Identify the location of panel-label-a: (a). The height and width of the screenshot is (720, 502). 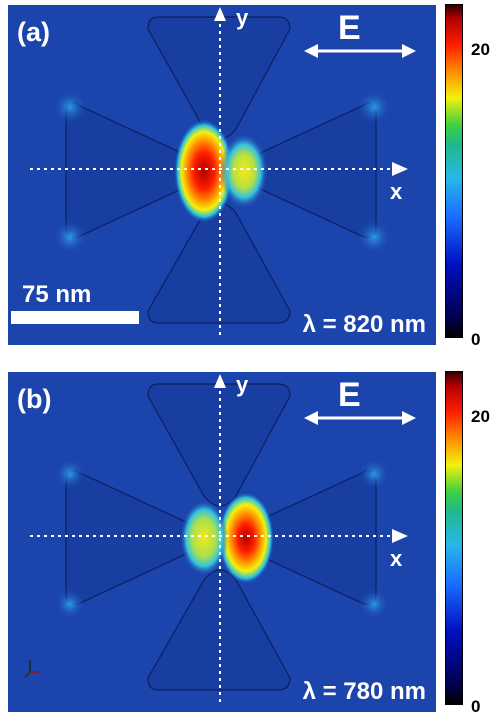
(33, 32).